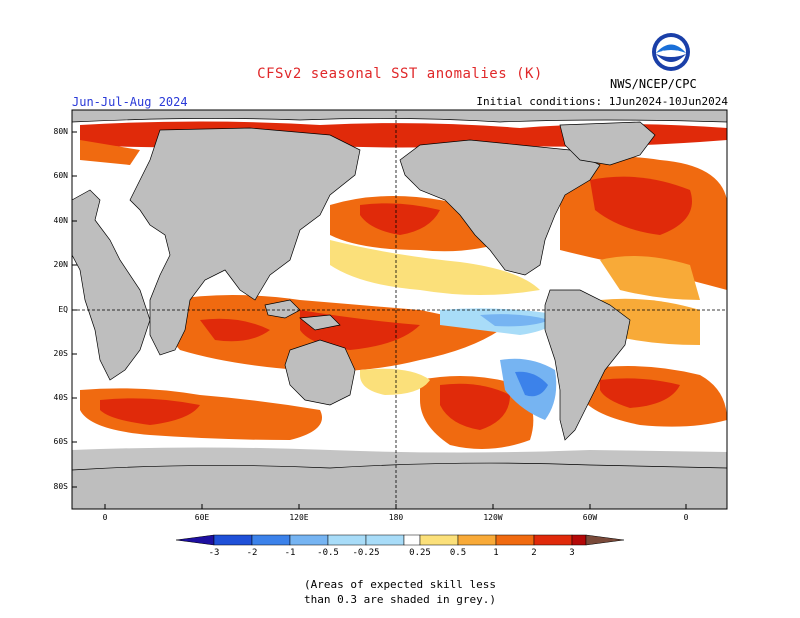  I want to click on initial-conditions-label: Initial conditions: 1Jun2024-10Jun2024, so click(602, 101).